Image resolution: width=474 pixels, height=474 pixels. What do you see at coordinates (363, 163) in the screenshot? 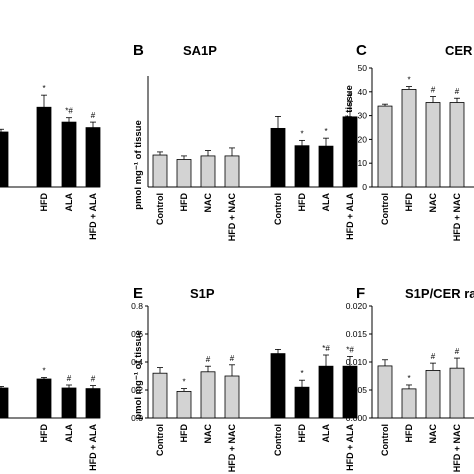
I see `panel-c-y-tick-label: 10` at bounding box center [363, 163].